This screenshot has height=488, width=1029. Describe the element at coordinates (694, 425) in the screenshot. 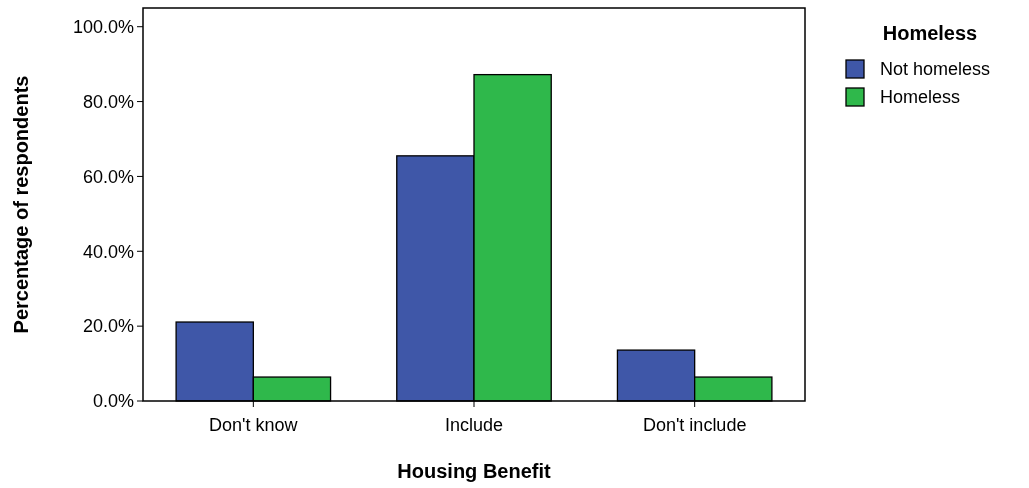

I see `x-tick-label: Don't include` at that location.